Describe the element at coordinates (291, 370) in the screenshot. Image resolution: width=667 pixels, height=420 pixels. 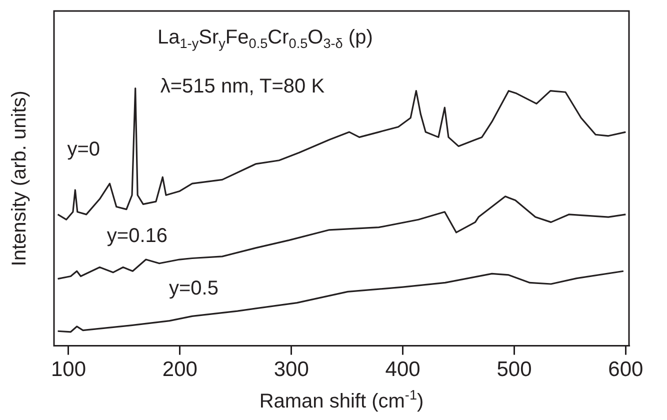
I see `x-tick-label: 300` at that location.